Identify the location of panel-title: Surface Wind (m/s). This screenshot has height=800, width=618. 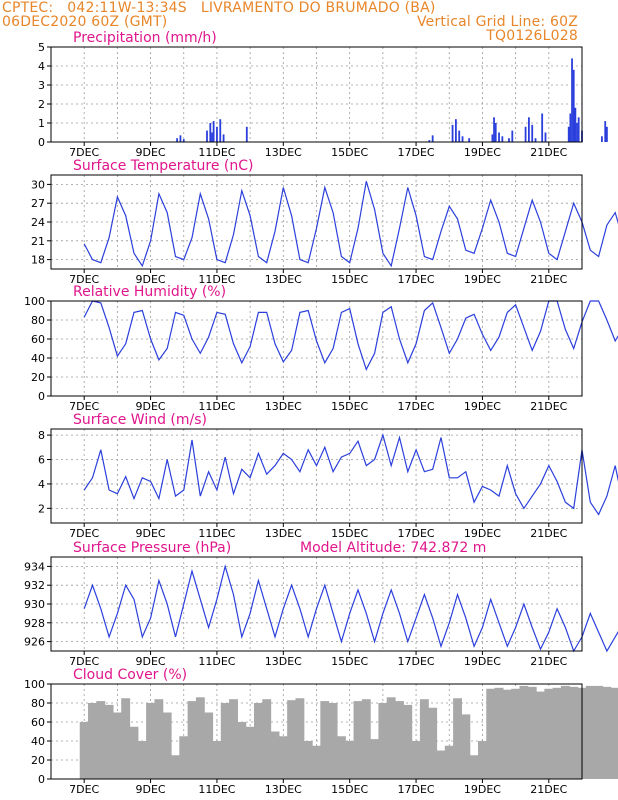
(140, 420).